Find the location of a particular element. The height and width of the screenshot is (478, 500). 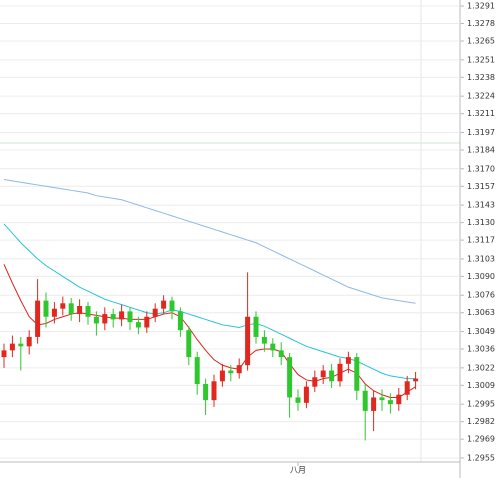

y-tick-label: 1.3265 is located at coordinates (481, 41).